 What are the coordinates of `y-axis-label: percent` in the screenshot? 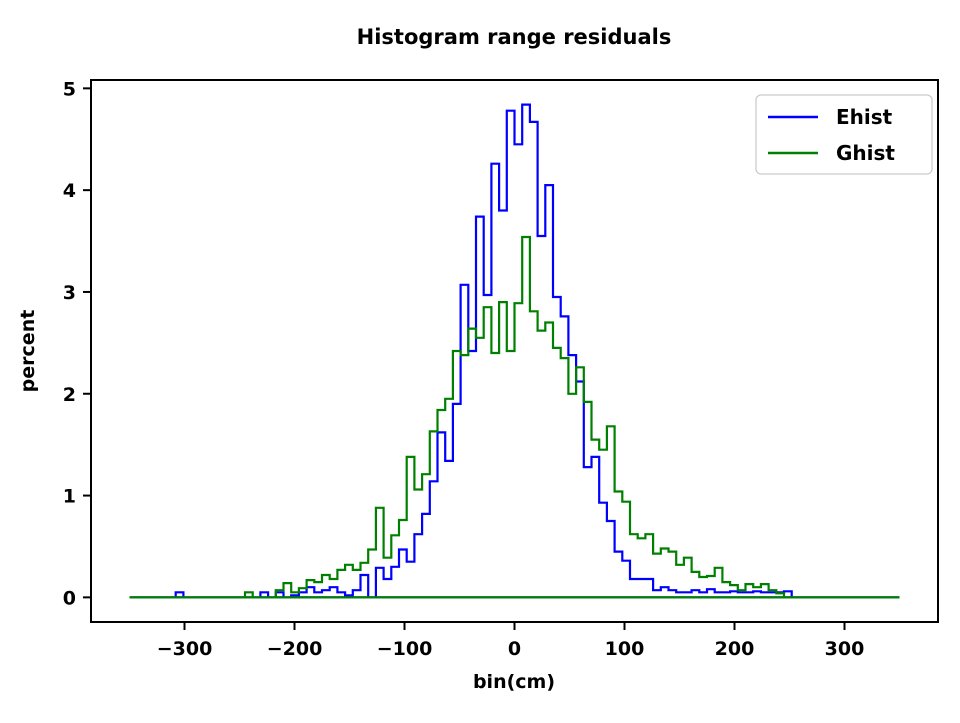 It's located at (28, 351).